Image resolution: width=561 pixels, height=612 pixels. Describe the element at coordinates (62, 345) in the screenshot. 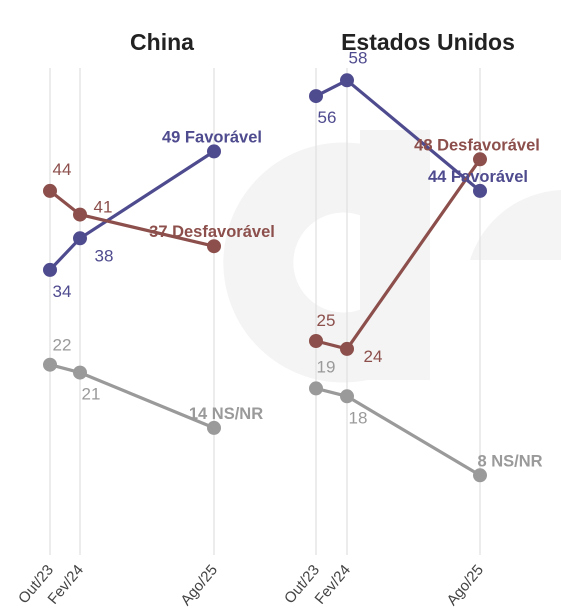

I see `data-label-china-ns-0: 22` at that location.